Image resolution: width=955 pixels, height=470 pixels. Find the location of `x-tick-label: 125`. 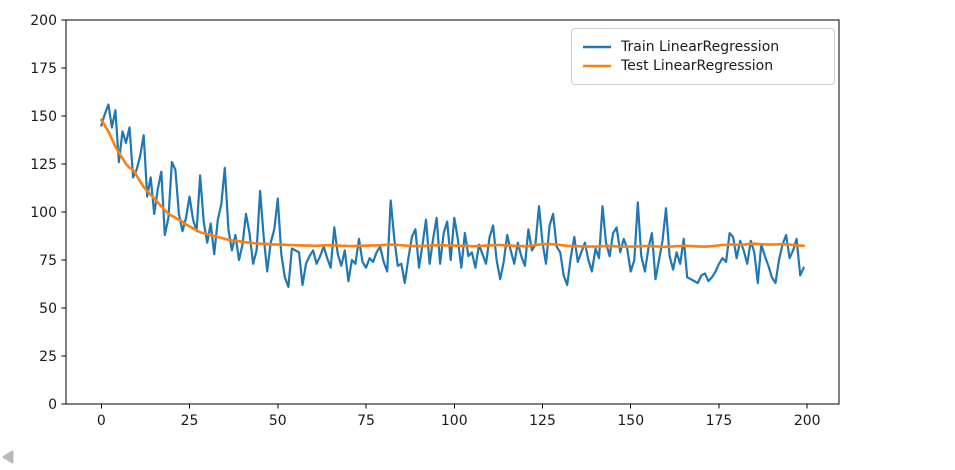

x-tick-label: 125 is located at coordinates (542, 421).